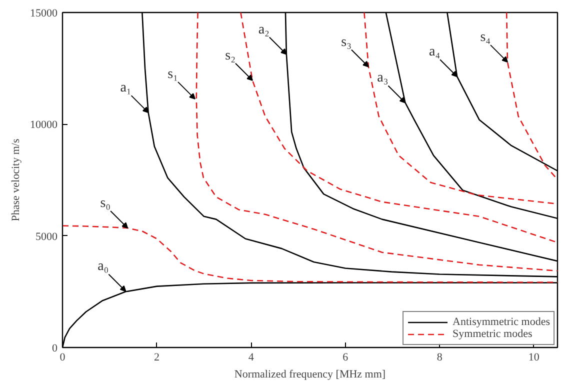 This screenshot has width=587, height=390. I want to click on y-tick-label: 10000, so click(44, 125).